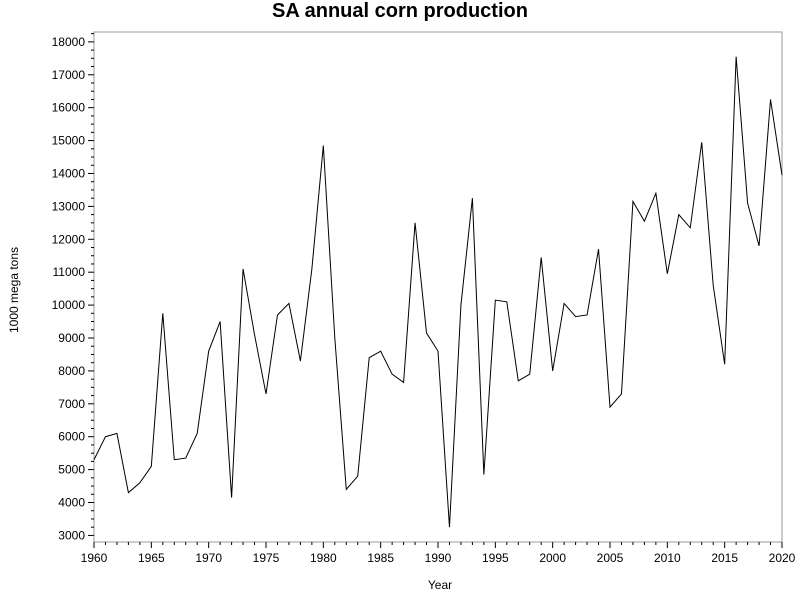 The width and height of the screenshot is (800, 605). I want to click on y-tick-label: 18000, so click(69, 42).